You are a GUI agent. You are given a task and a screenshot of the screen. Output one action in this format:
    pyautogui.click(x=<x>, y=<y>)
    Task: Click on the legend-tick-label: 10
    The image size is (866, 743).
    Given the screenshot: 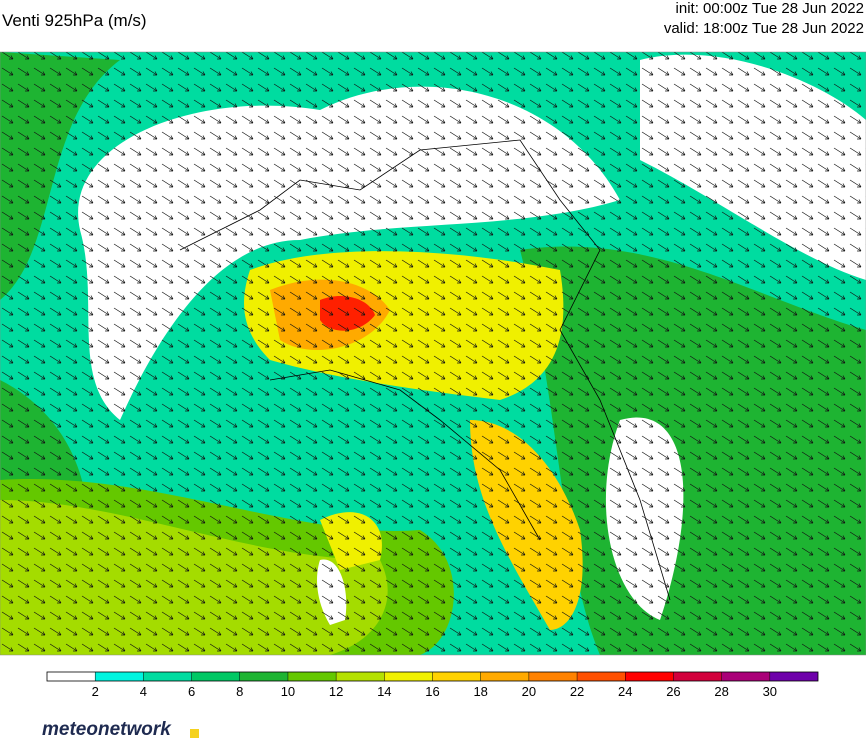 What is the action you would take?
    pyautogui.click(x=288, y=691)
    